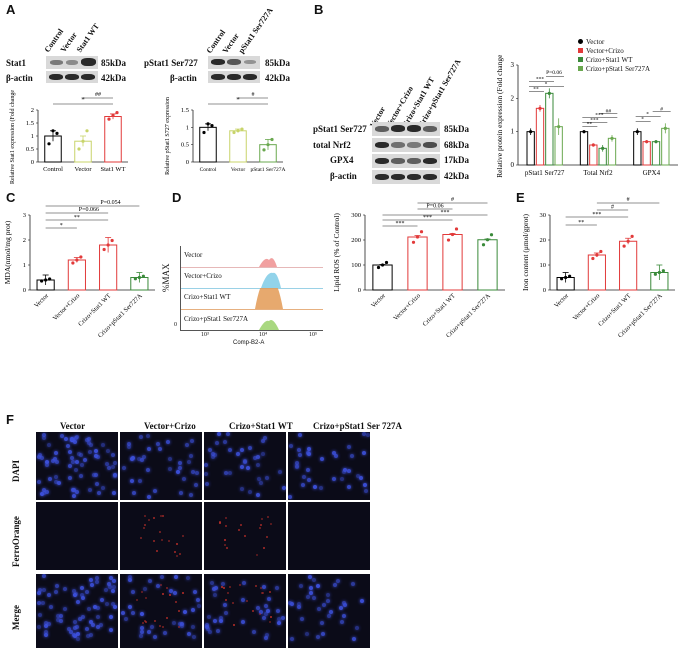 The height and width of the screenshot is (648, 685). Describe the element at coordinates (336, 252) in the screenshot. I see `y-axis-label: Lipid ROS (% of Control)` at that location.